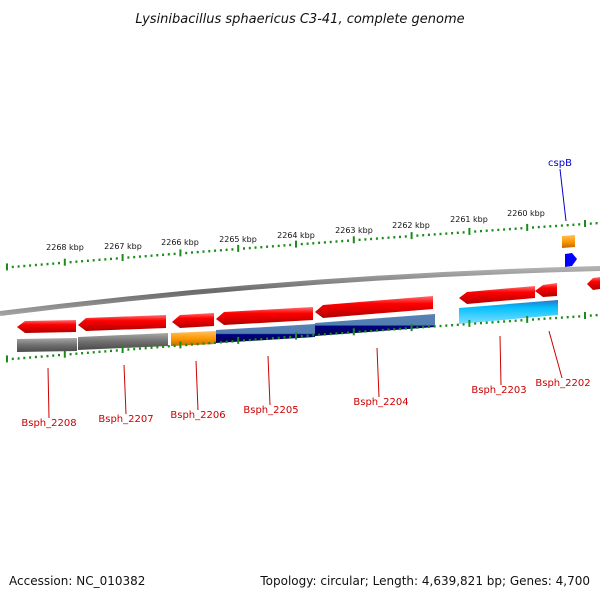 Image resolution: width=600 pixels, height=600 pixels. Describe the element at coordinates (48, 423) in the screenshot. I see `locus-label-2208: Bsph_2208` at that location.